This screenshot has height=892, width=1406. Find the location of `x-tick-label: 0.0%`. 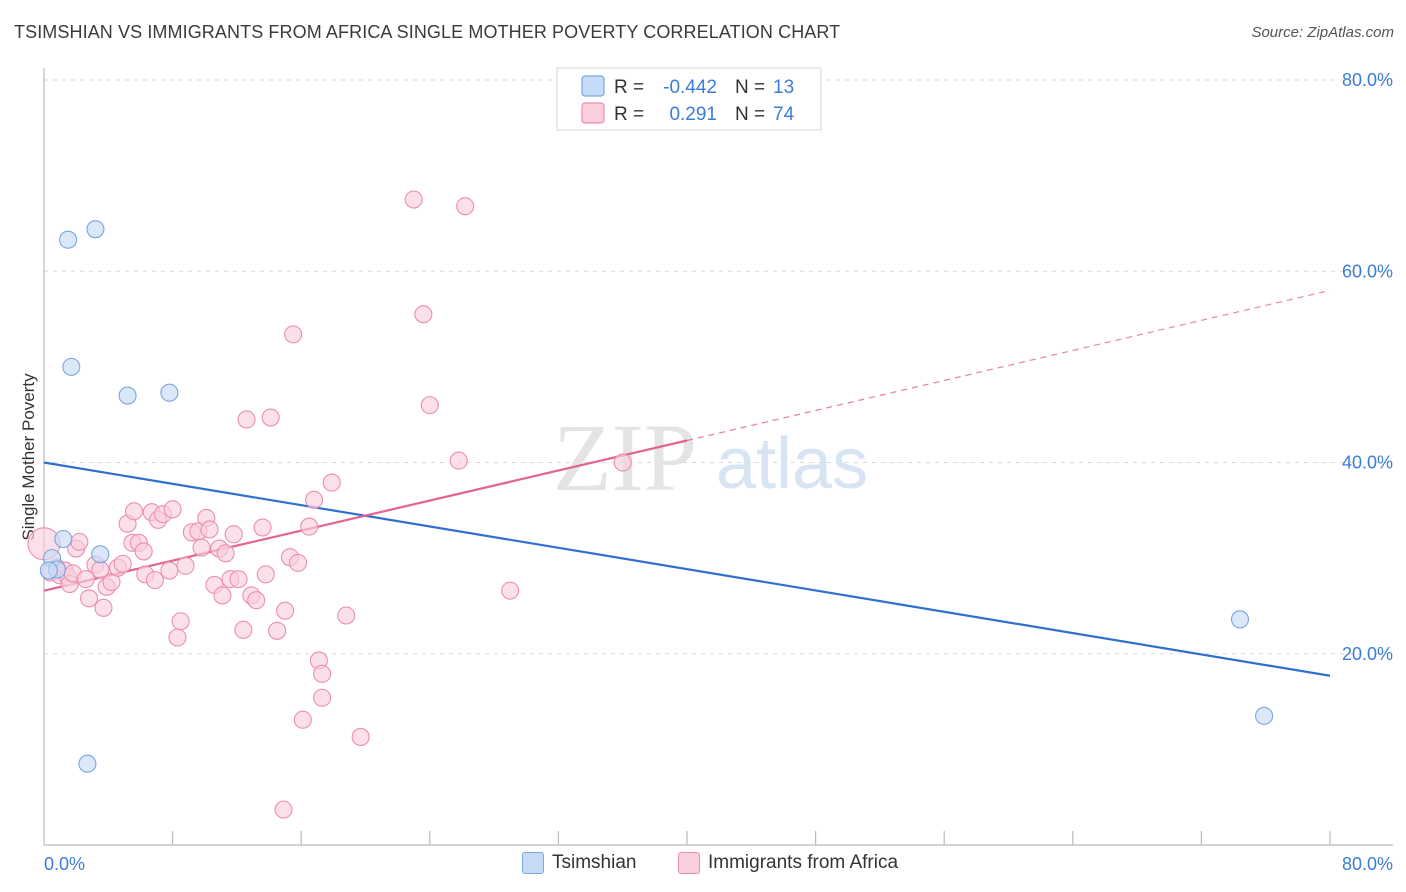

x-tick-label: 0.0% is located at coordinates (64, 864).